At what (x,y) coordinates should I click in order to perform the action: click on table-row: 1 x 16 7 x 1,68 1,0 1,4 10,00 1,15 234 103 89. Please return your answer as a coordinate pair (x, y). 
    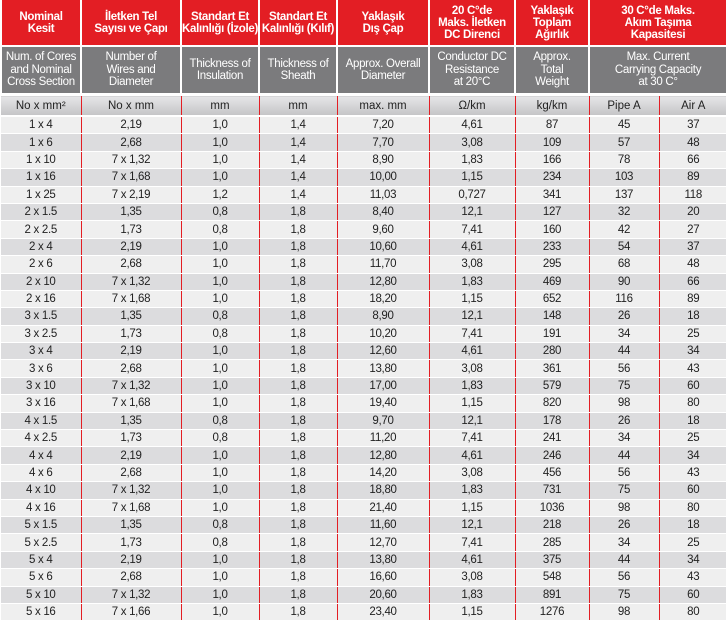
    Looking at the image, I should click on (363, 177).